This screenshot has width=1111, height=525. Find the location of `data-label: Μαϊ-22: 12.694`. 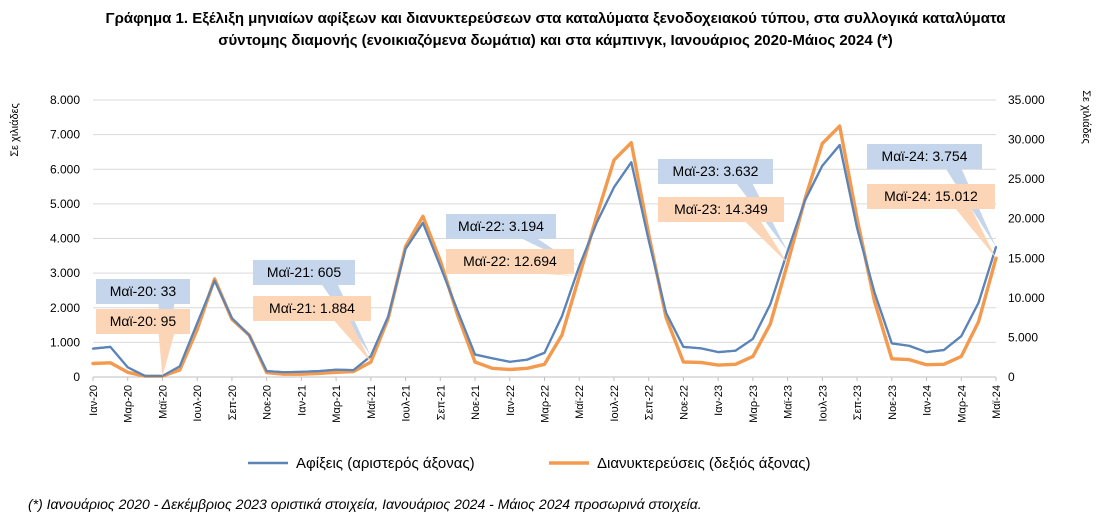

data-label: Μαϊ-22: 12.694 is located at coordinates (510, 261).